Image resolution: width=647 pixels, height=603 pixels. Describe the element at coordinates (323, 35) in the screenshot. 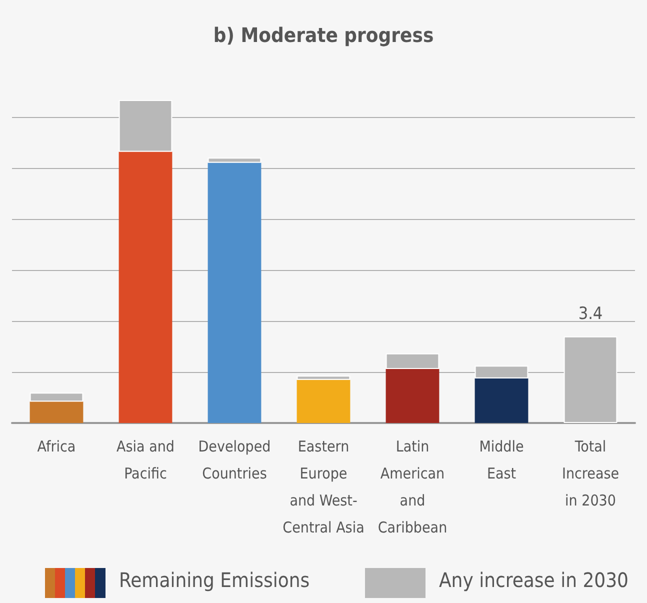

I see `chart-title: b) Moderate progress` at that location.